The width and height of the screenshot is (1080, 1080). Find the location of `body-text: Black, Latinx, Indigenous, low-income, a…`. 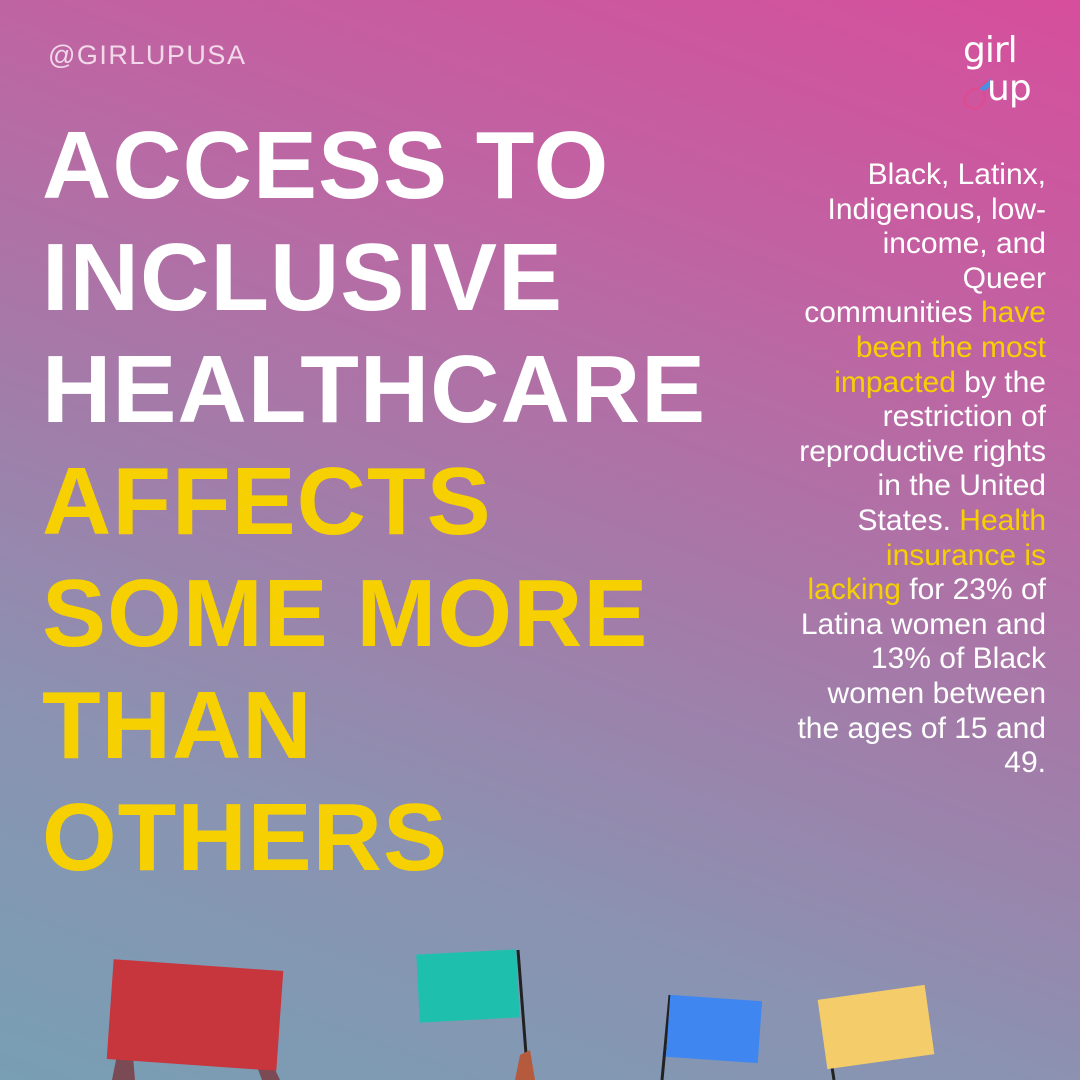

body-text: Black, Latinx, Indigenous, low-income, a… is located at coordinates (921, 469).